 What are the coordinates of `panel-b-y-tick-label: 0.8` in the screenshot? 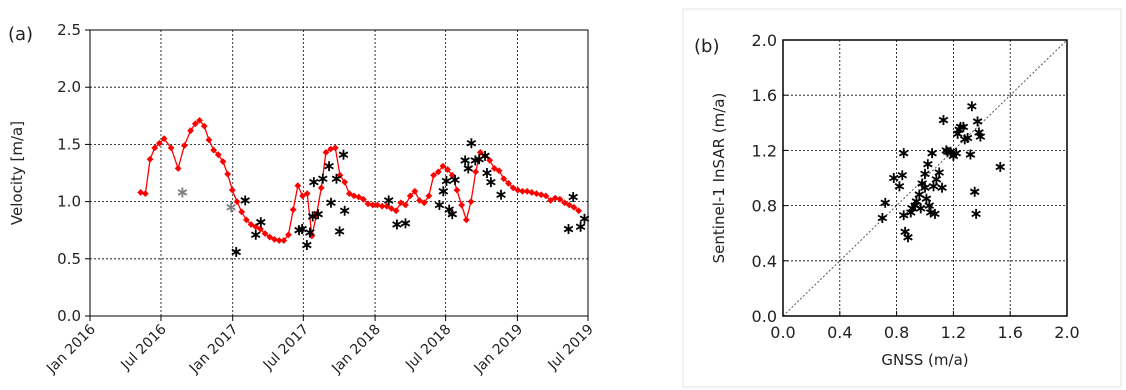 It's located at (764, 206).